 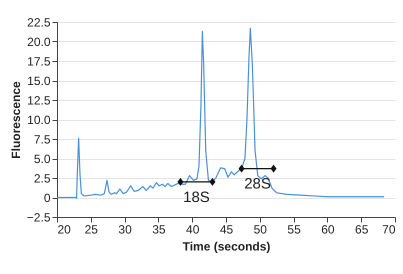 What do you see at coordinates (159, 229) in the screenshot?
I see `x-tick-label: 35` at bounding box center [159, 229].